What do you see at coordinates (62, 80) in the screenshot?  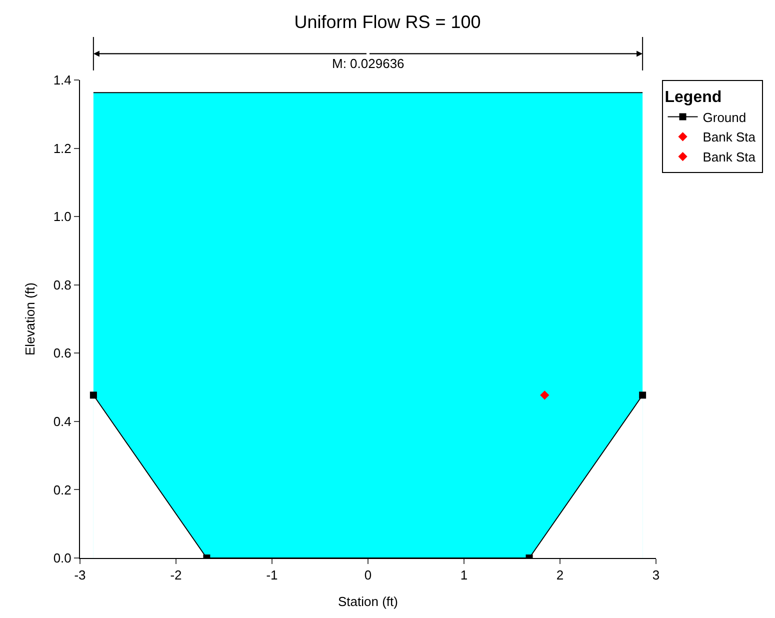 I see `y-tick-label: 1.4` at bounding box center [62, 80].